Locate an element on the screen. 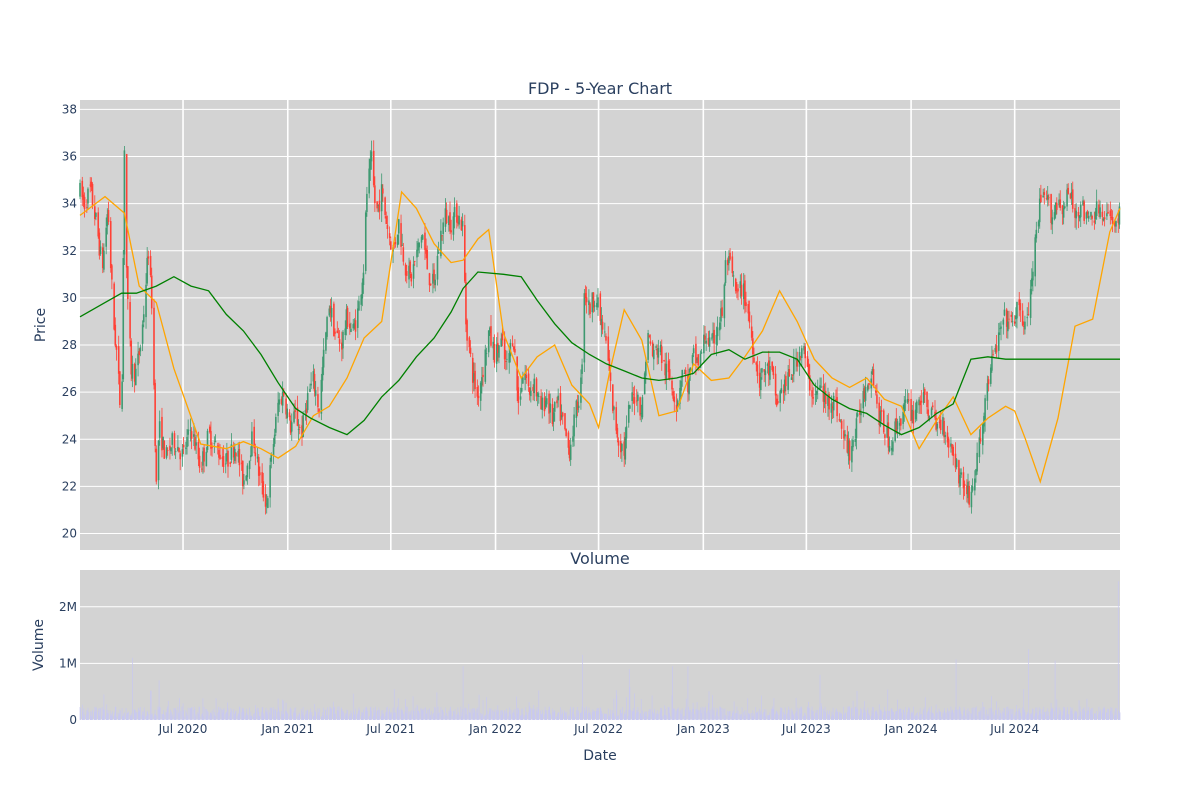 The width and height of the screenshot is (1200, 804). x-tick-label: Jul 2024 is located at coordinates (1014, 729).